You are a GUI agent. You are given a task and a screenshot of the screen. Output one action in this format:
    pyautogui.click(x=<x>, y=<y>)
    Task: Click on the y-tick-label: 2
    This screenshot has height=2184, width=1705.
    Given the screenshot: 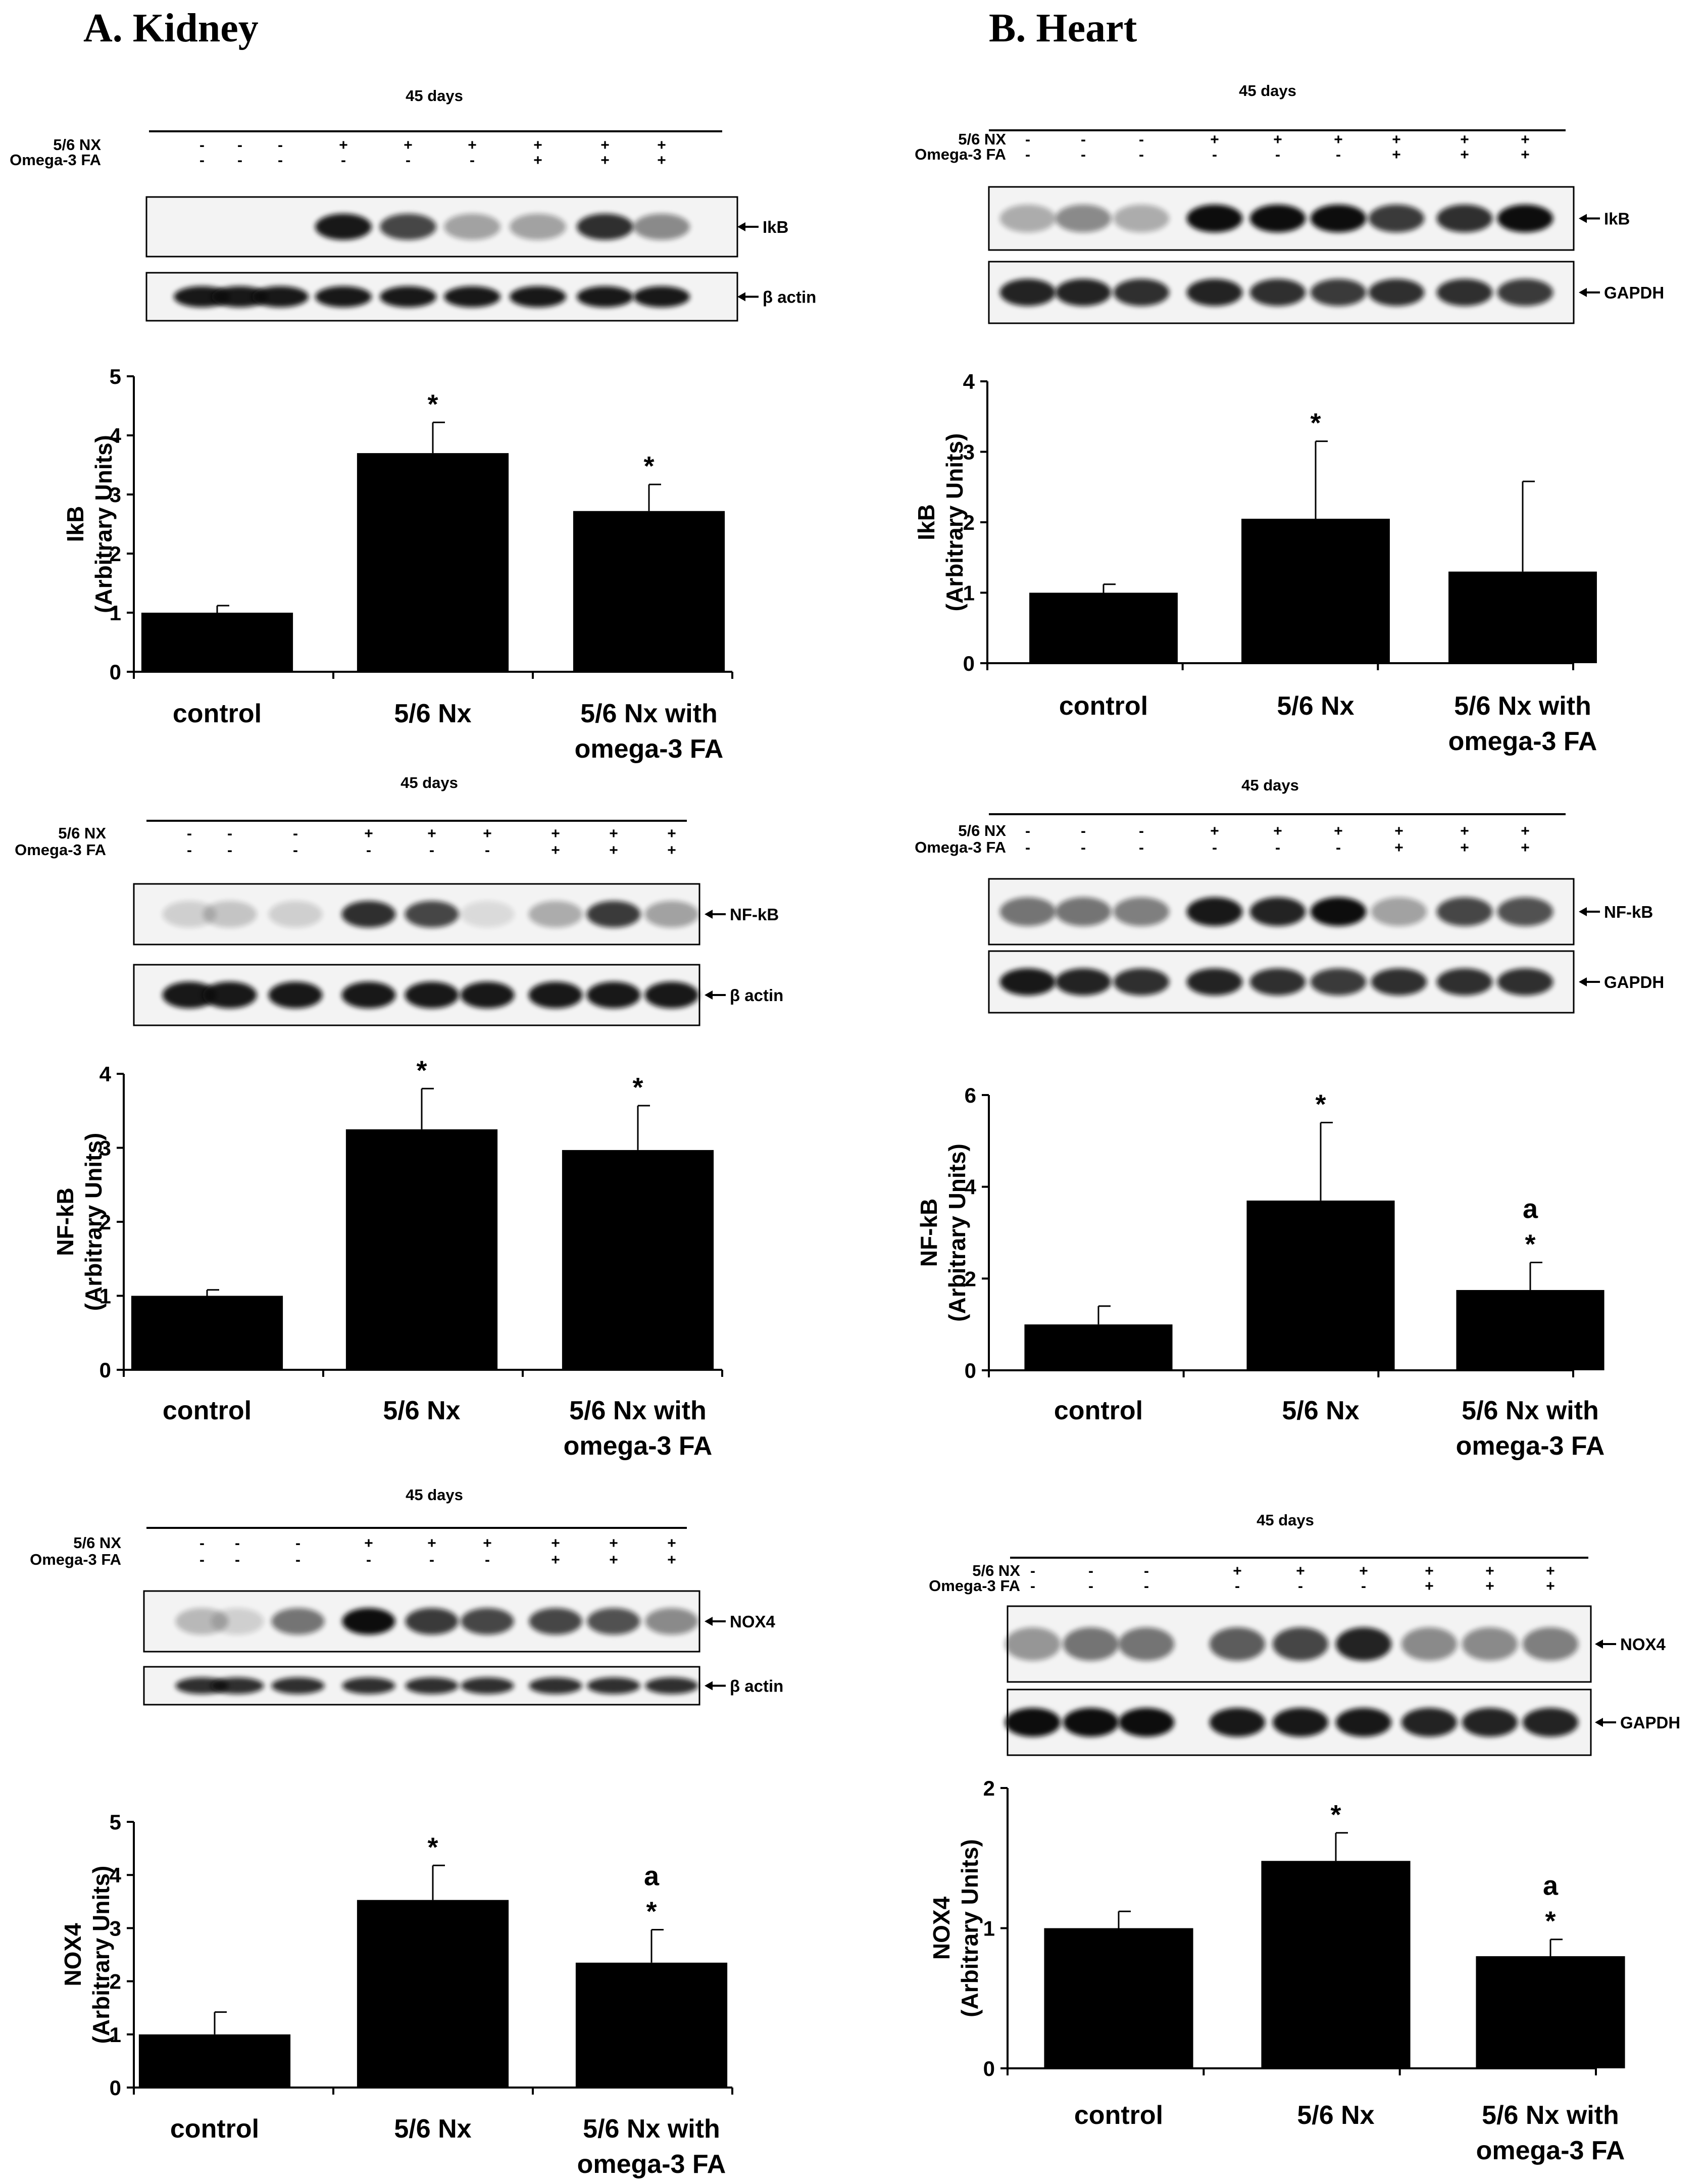 What is the action you would take?
    pyautogui.click(x=970, y=1278)
    